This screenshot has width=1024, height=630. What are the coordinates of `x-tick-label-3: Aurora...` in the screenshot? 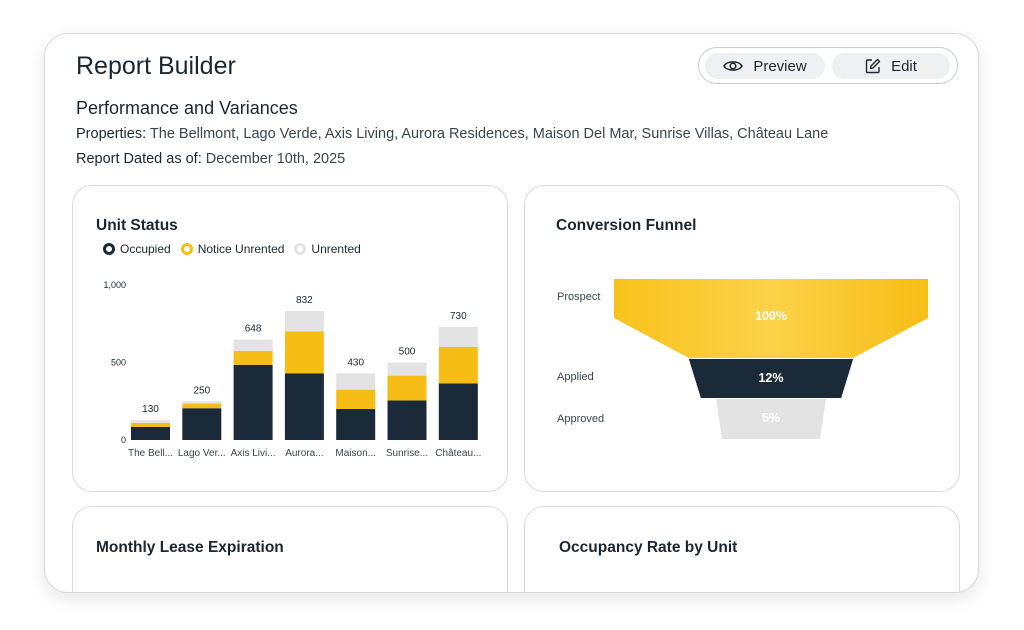 It's located at (304, 453).